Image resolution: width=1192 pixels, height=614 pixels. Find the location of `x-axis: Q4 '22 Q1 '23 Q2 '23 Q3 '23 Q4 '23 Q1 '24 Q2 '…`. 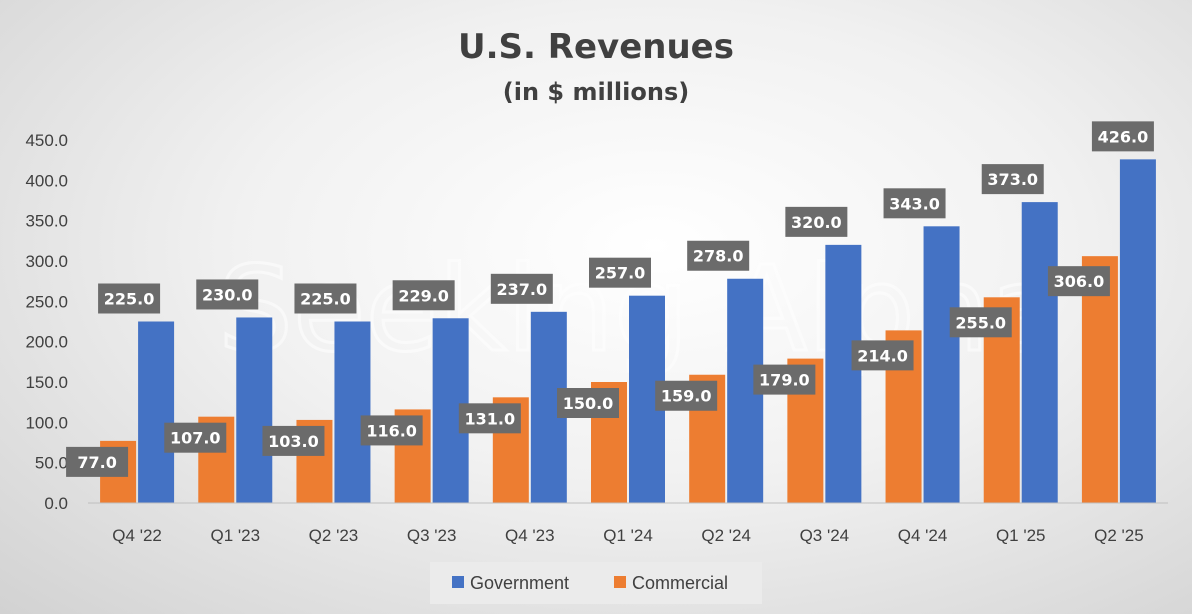

x-axis: Q4 '22 Q1 '23 Q2 '23 Q3 '23 Q4 '23 Q1 '24 Q2 '… is located at coordinates (627, 535).